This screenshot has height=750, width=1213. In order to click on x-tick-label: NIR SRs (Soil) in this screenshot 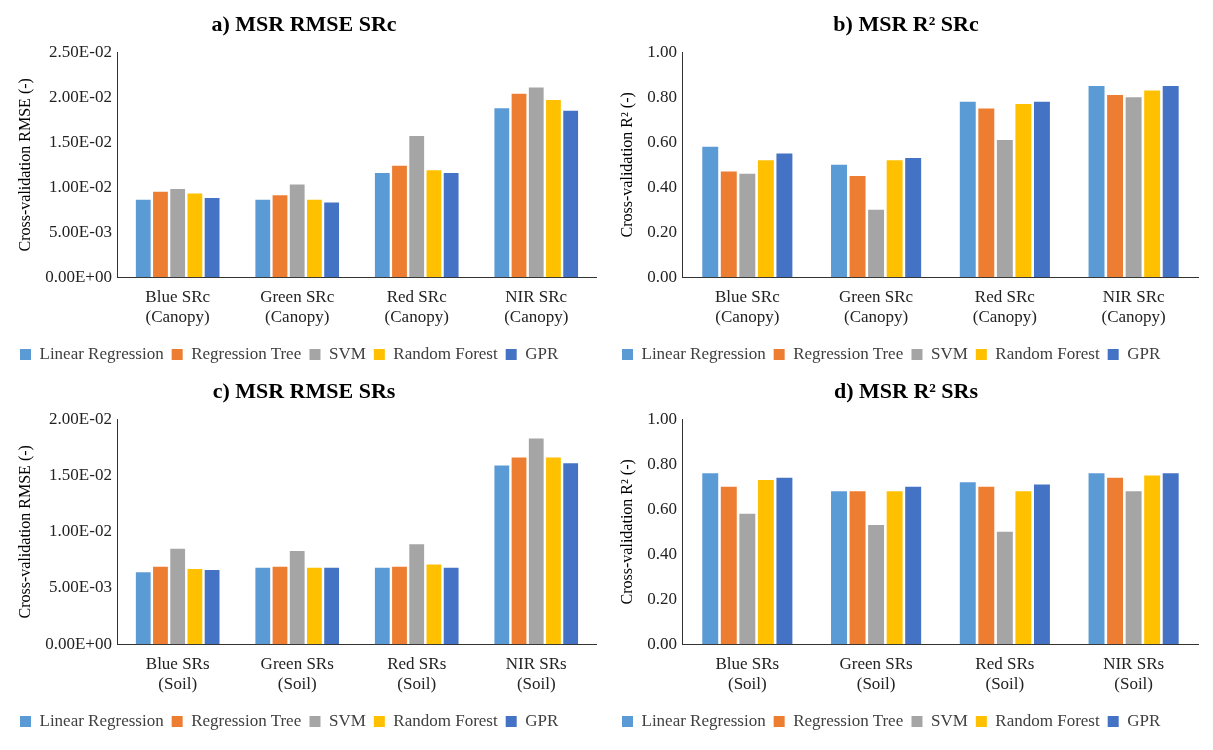, I will do `click(1134, 673)`.